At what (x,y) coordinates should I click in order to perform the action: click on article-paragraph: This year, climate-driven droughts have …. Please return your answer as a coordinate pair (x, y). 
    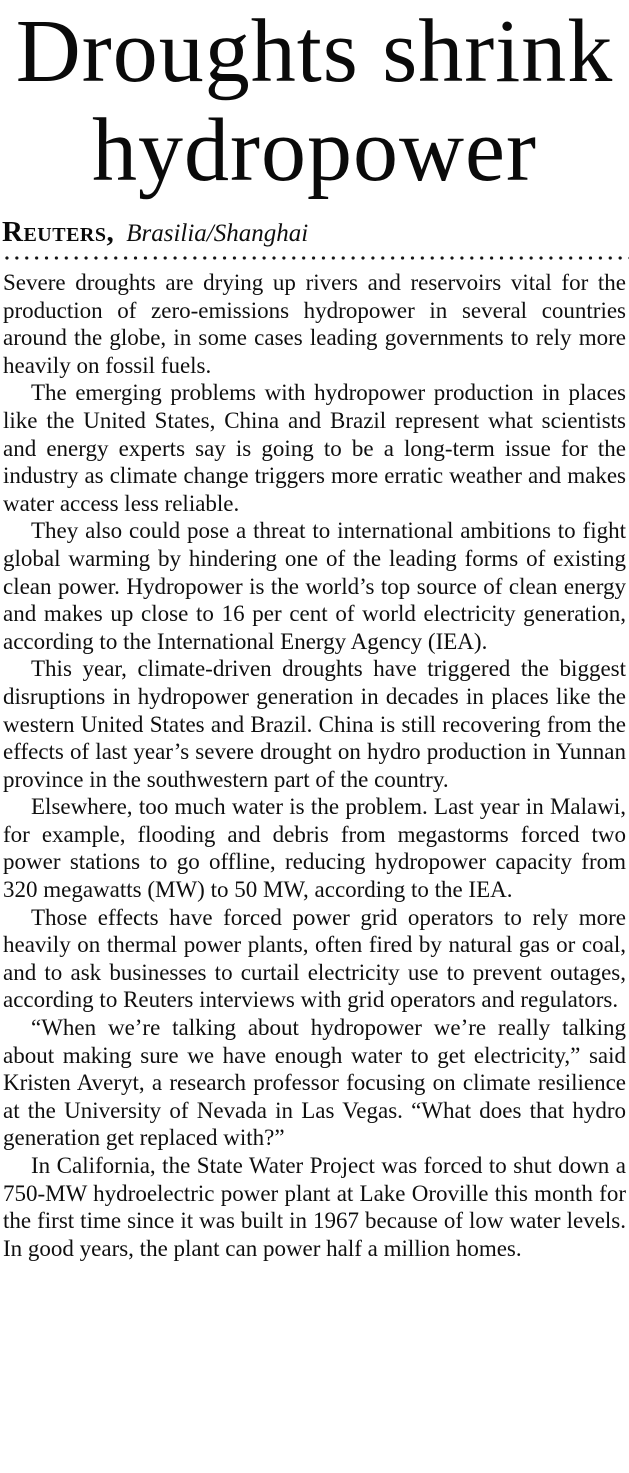
    Looking at the image, I should click on (314, 724).